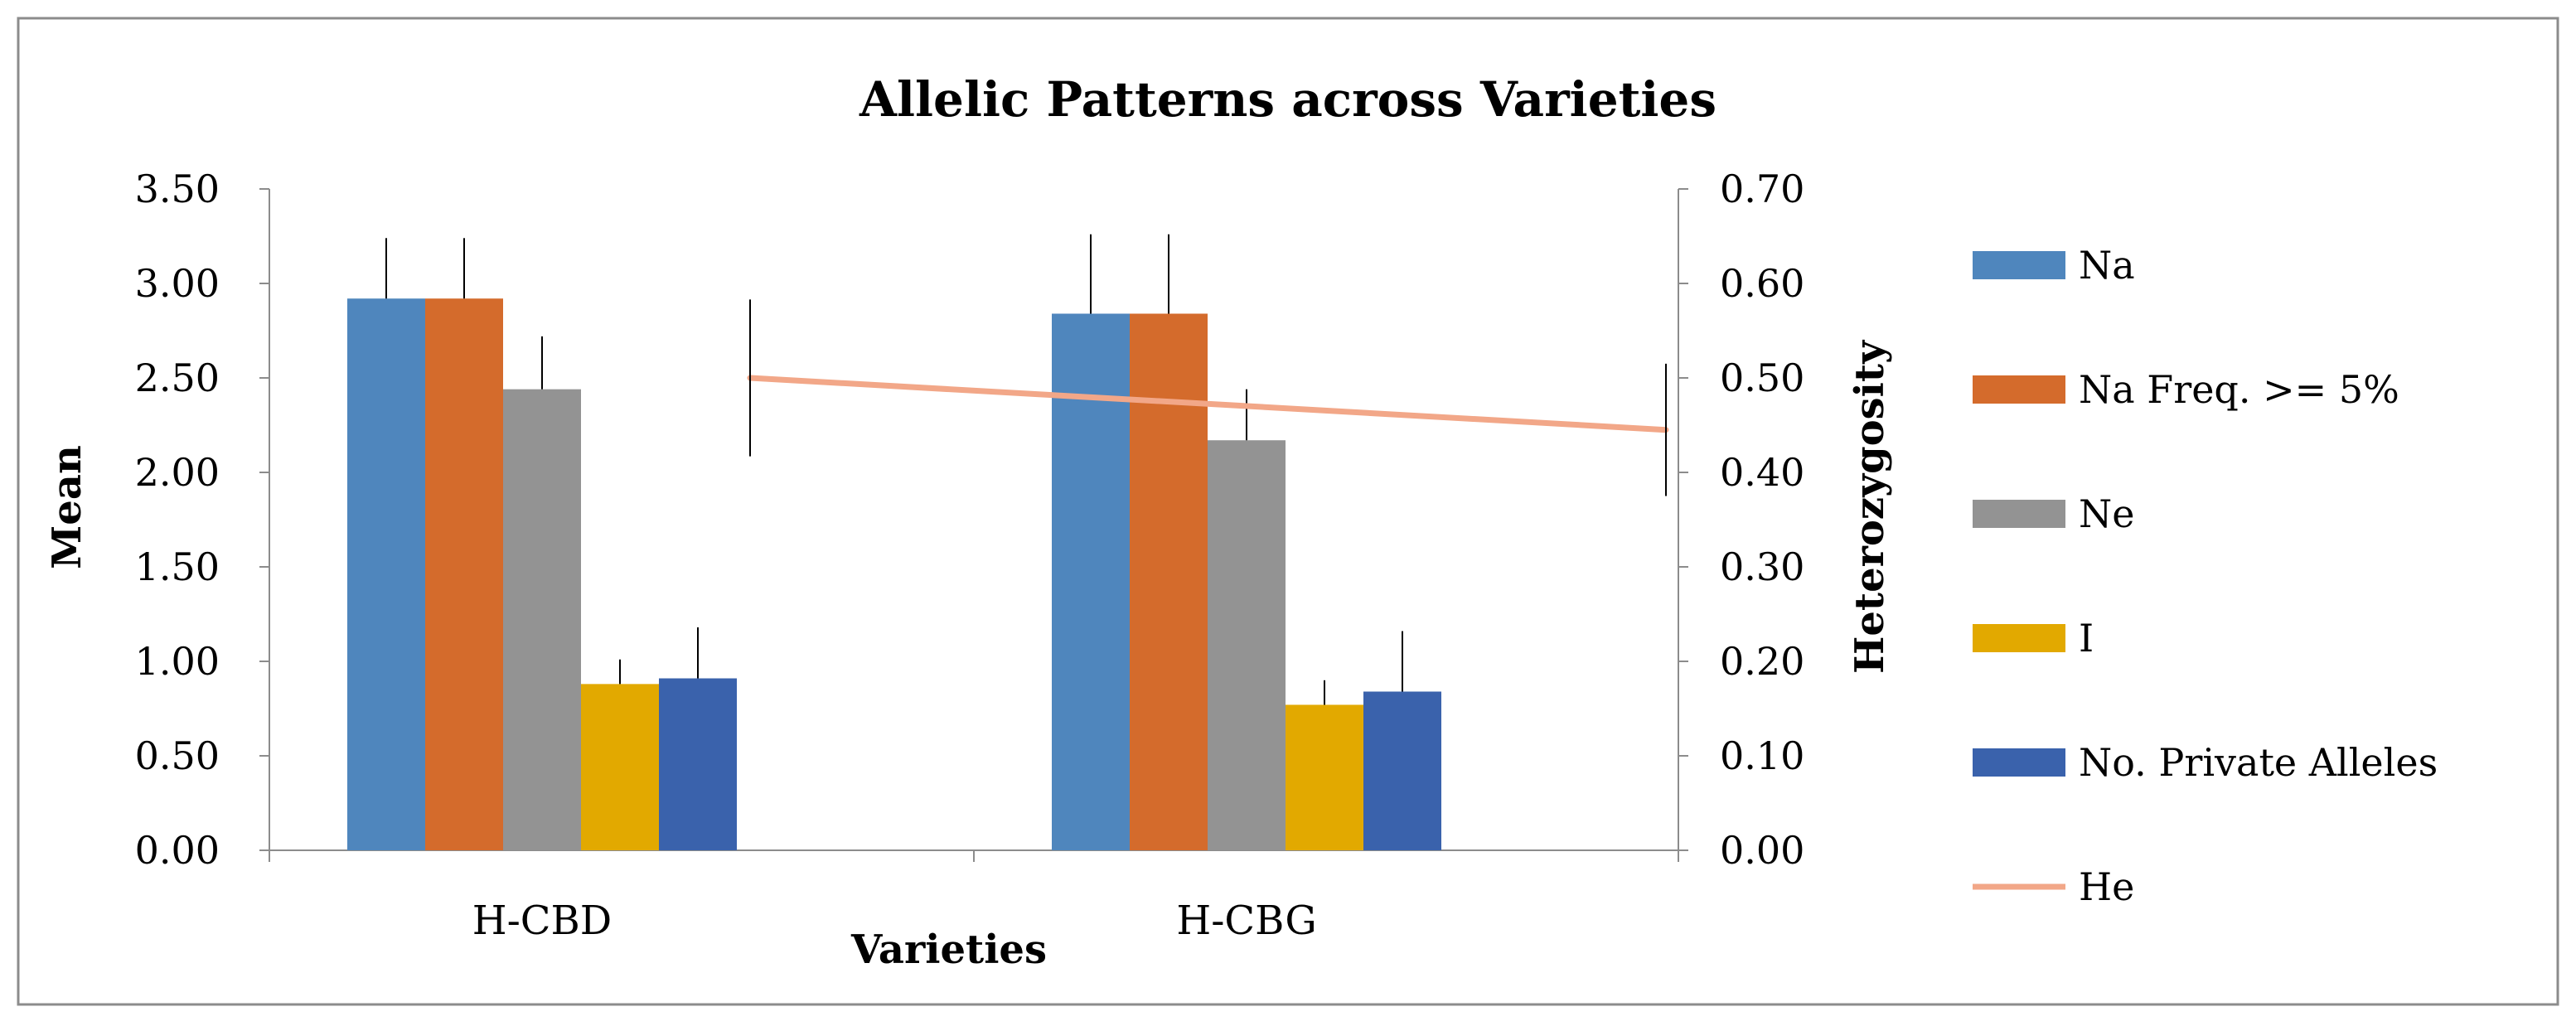 The height and width of the screenshot is (1026, 2576). What do you see at coordinates (177, 378) in the screenshot?
I see `y-tick-label: 2.50` at bounding box center [177, 378].